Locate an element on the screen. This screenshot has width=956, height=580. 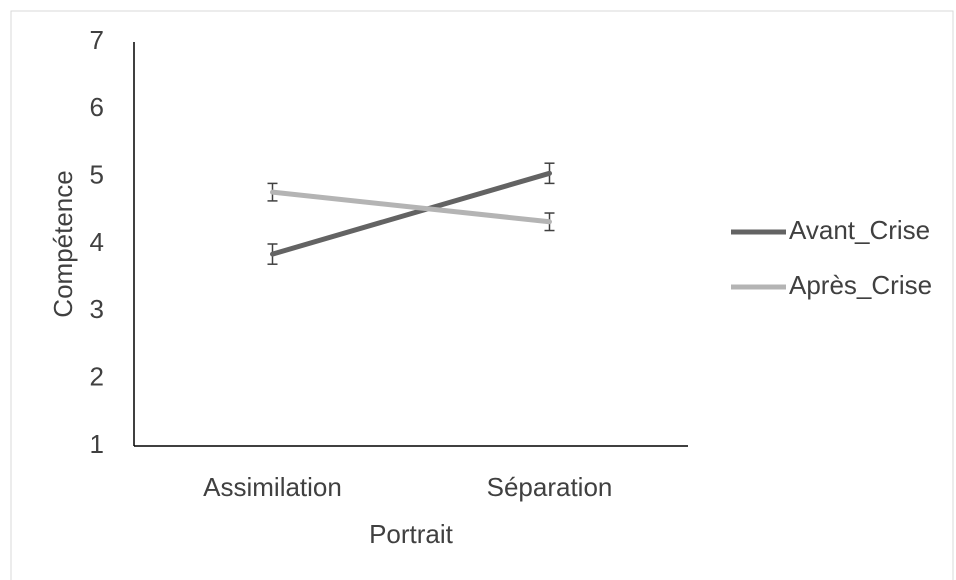
x-tick-label: Assimilation is located at coordinates (272, 487).